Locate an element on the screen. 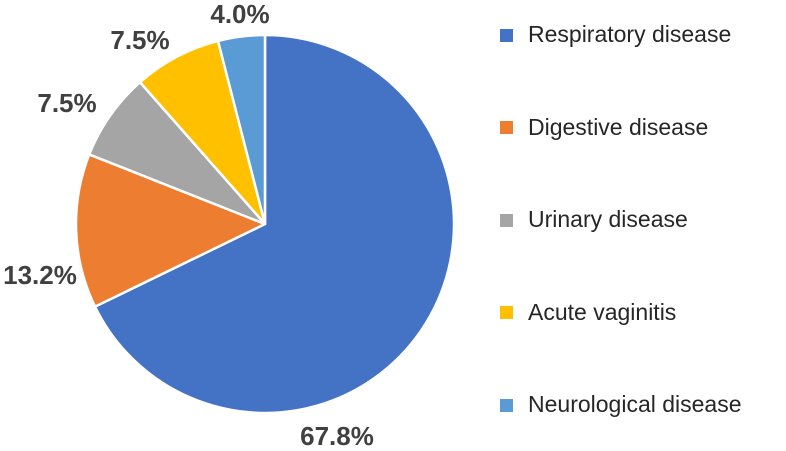  legend-label: Urinary disease is located at coordinates (608, 219).